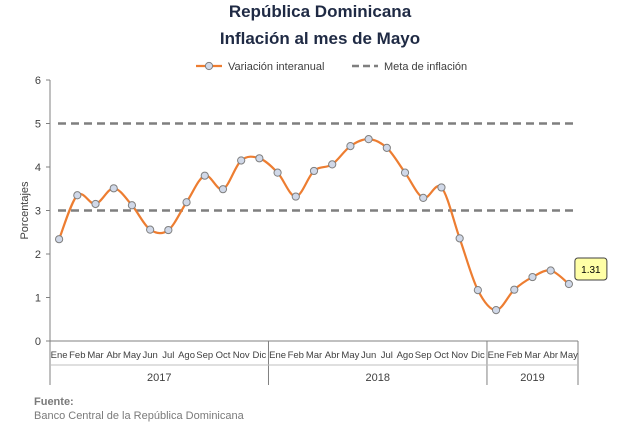  What do you see at coordinates (139, 416) in the screenshot?
I see `source-text: Banco Central de la República Dominicana` at bounding box center [139, 416].